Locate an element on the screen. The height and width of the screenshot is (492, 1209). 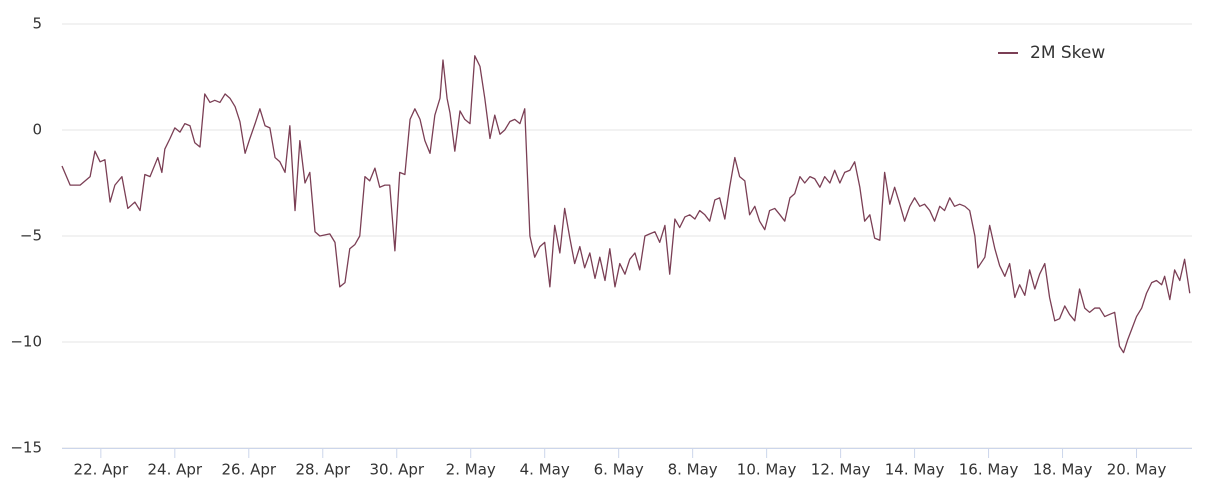
x-tick-label: 18. May is located at coordinates (1063, 470).